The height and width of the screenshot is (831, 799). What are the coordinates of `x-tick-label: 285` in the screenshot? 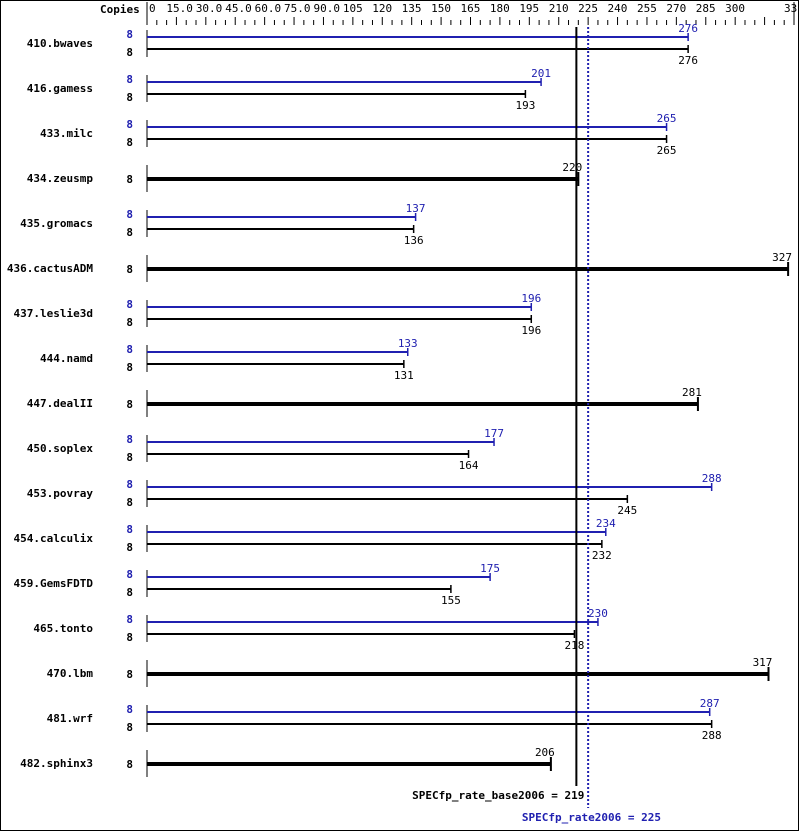 It's located at (706, 8).